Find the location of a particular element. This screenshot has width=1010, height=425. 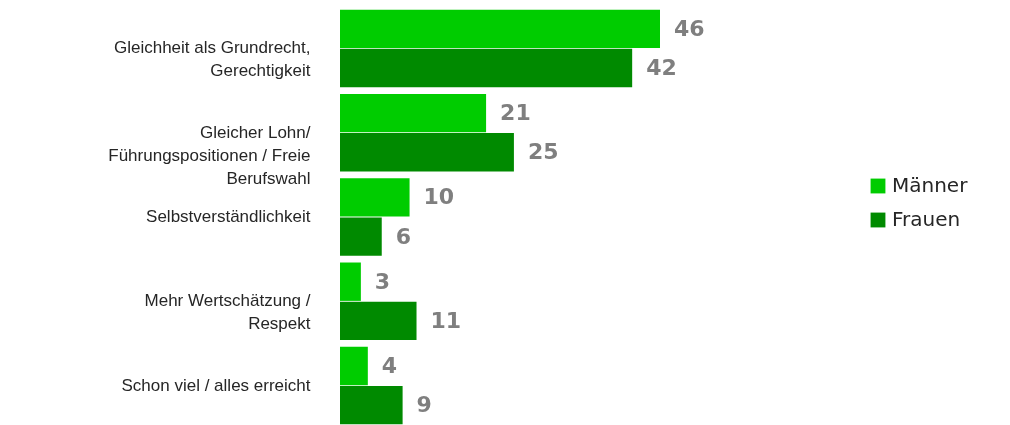

data-label: 6 is located at coordinates (403, 236).